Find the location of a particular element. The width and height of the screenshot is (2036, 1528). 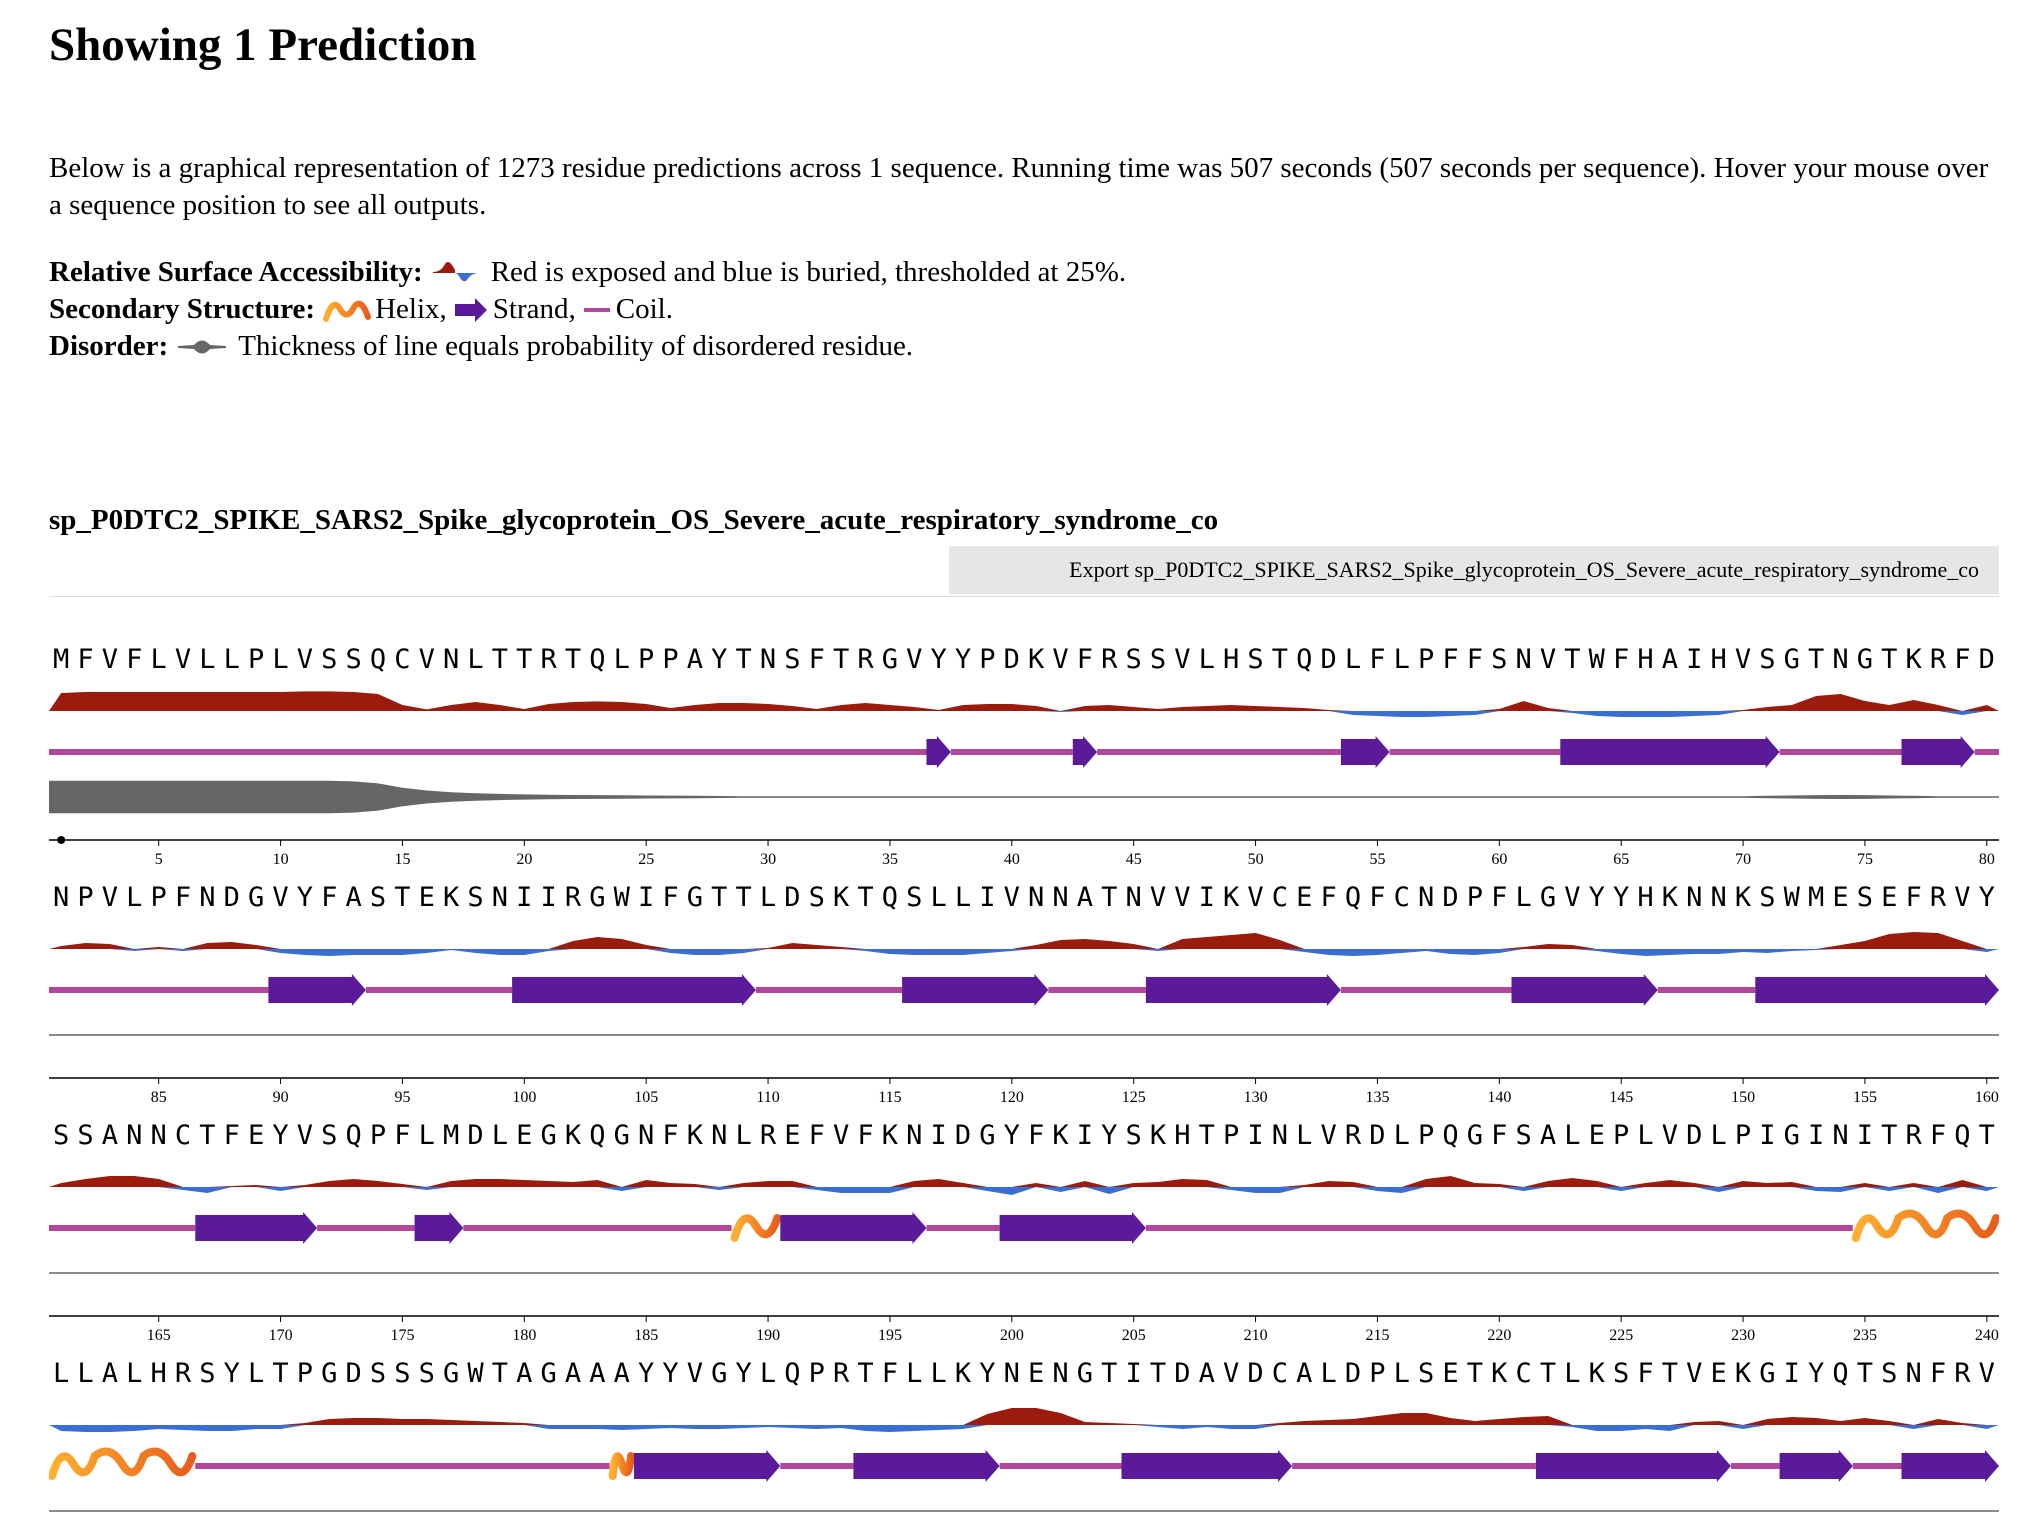

helix-segment is located at coordinates (756, 1228).